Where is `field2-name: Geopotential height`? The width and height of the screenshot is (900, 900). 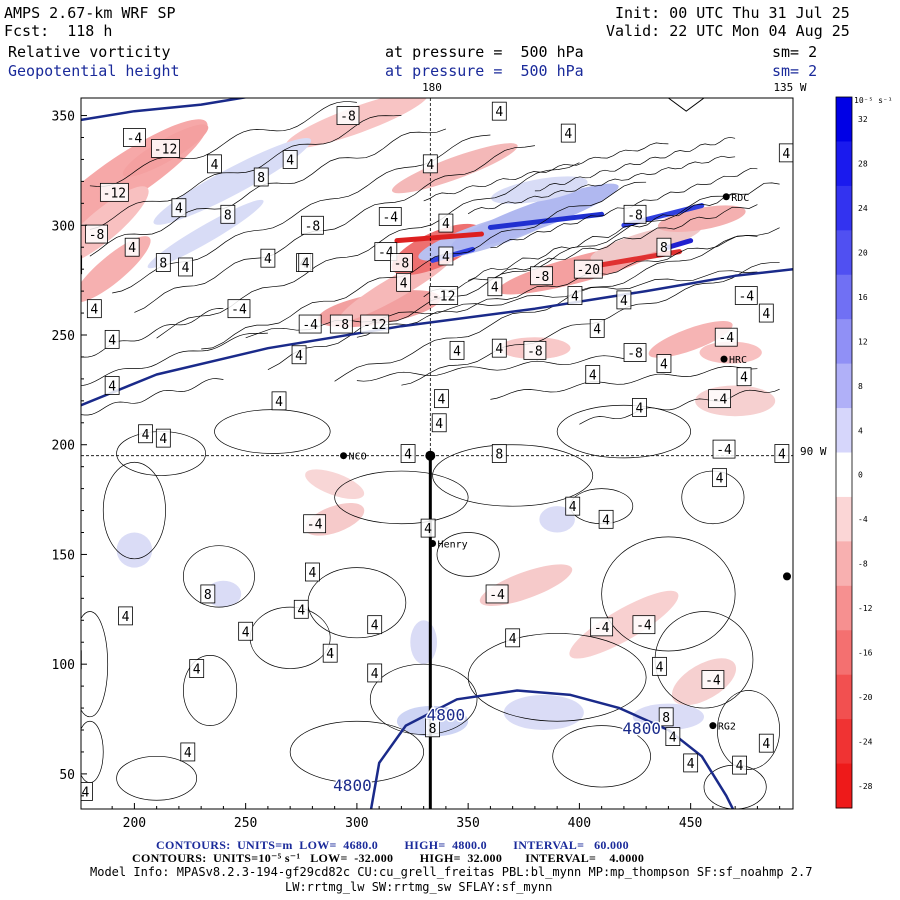 field2-name: Geopotential height is located at coordinates (94, 71).